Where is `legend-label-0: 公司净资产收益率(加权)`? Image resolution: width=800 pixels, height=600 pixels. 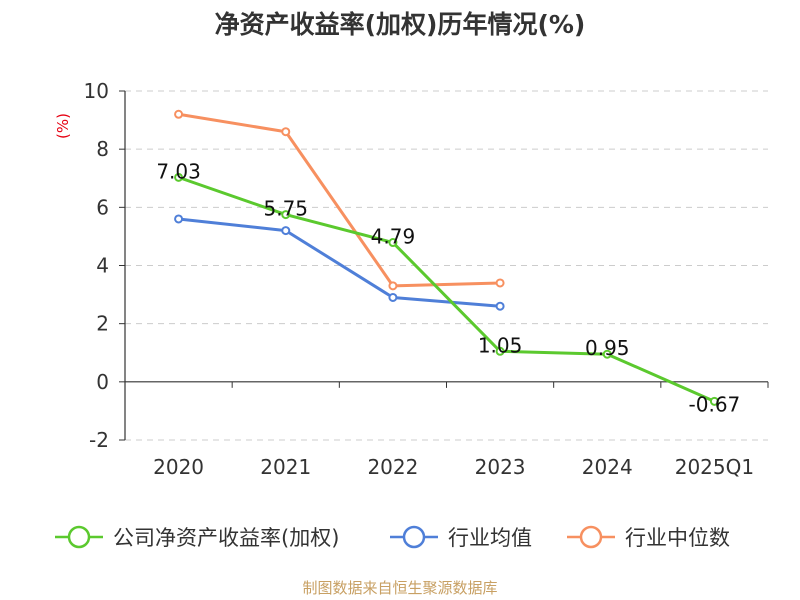
legend-label-0: 公司净资产收益率(加权) is located at coordinates (226, 538).